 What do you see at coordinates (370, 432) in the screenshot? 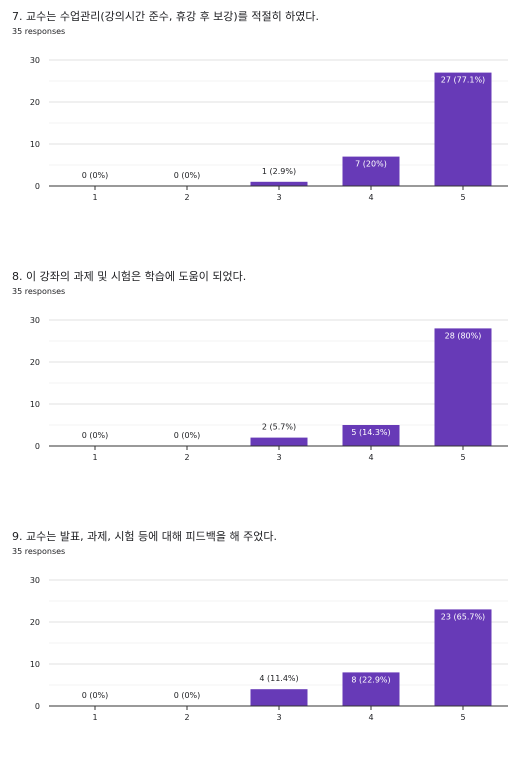
I see `data-label: 5 (14.3%)` at bounding box center [370, 432].